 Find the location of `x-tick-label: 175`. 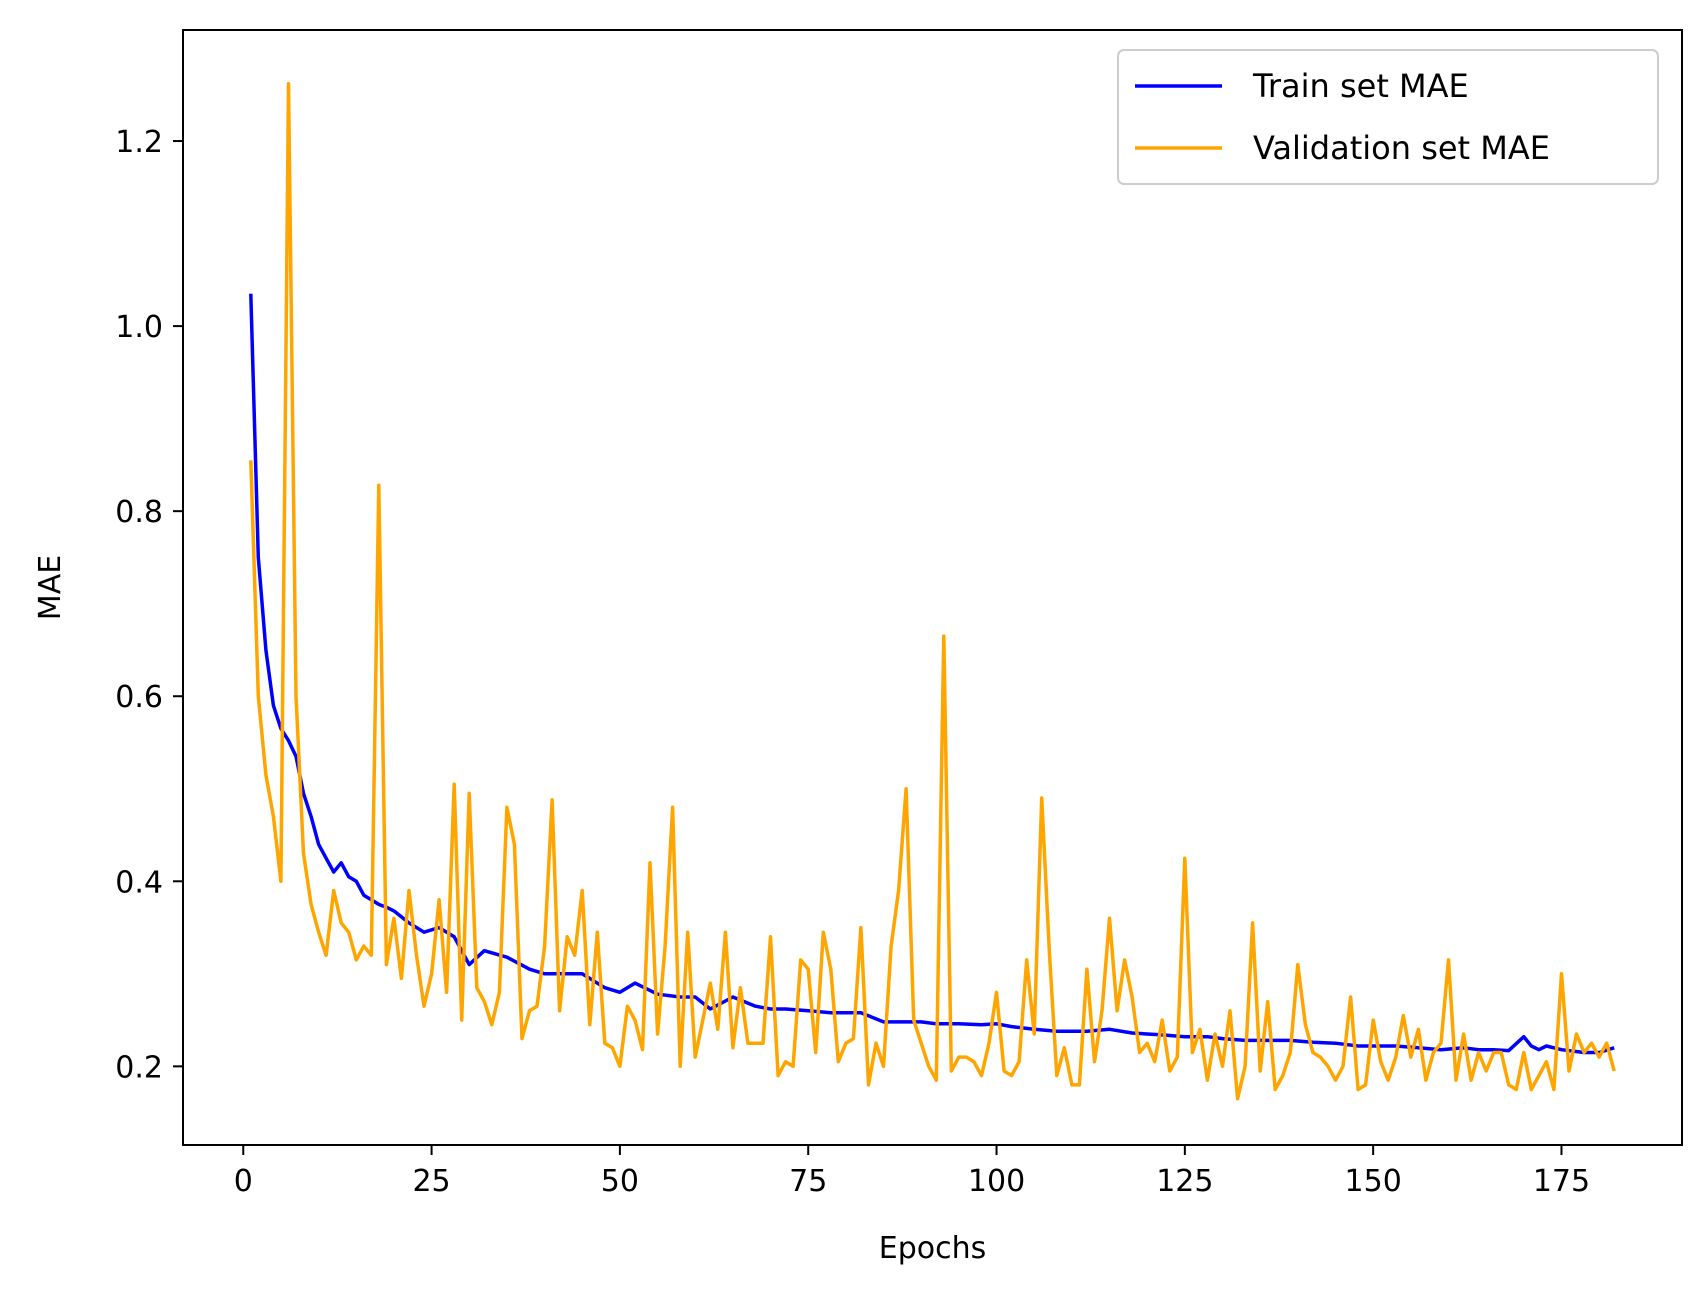

x-tick-label: 175 is located at coordinates (1561, 1181).